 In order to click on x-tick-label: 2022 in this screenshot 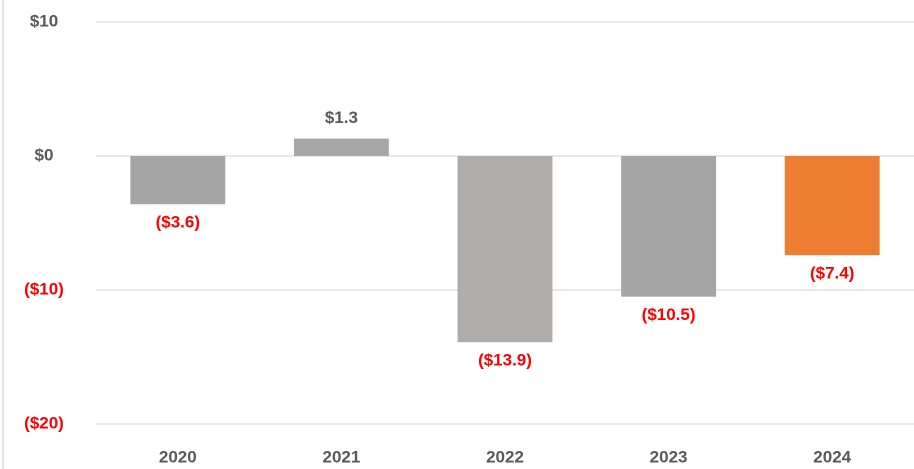, I will do `click(505, 456)`.